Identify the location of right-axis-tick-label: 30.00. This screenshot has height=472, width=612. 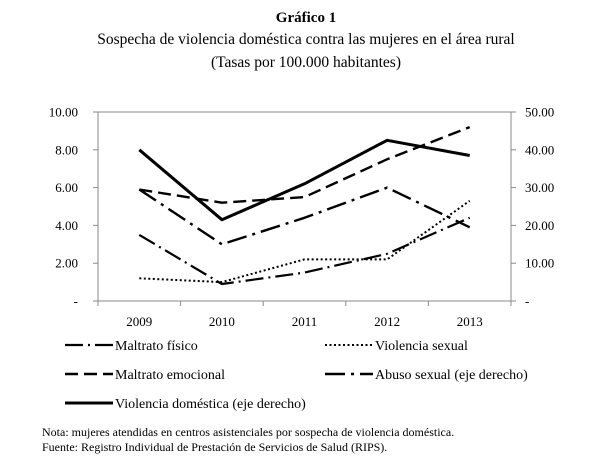
(539, 187).